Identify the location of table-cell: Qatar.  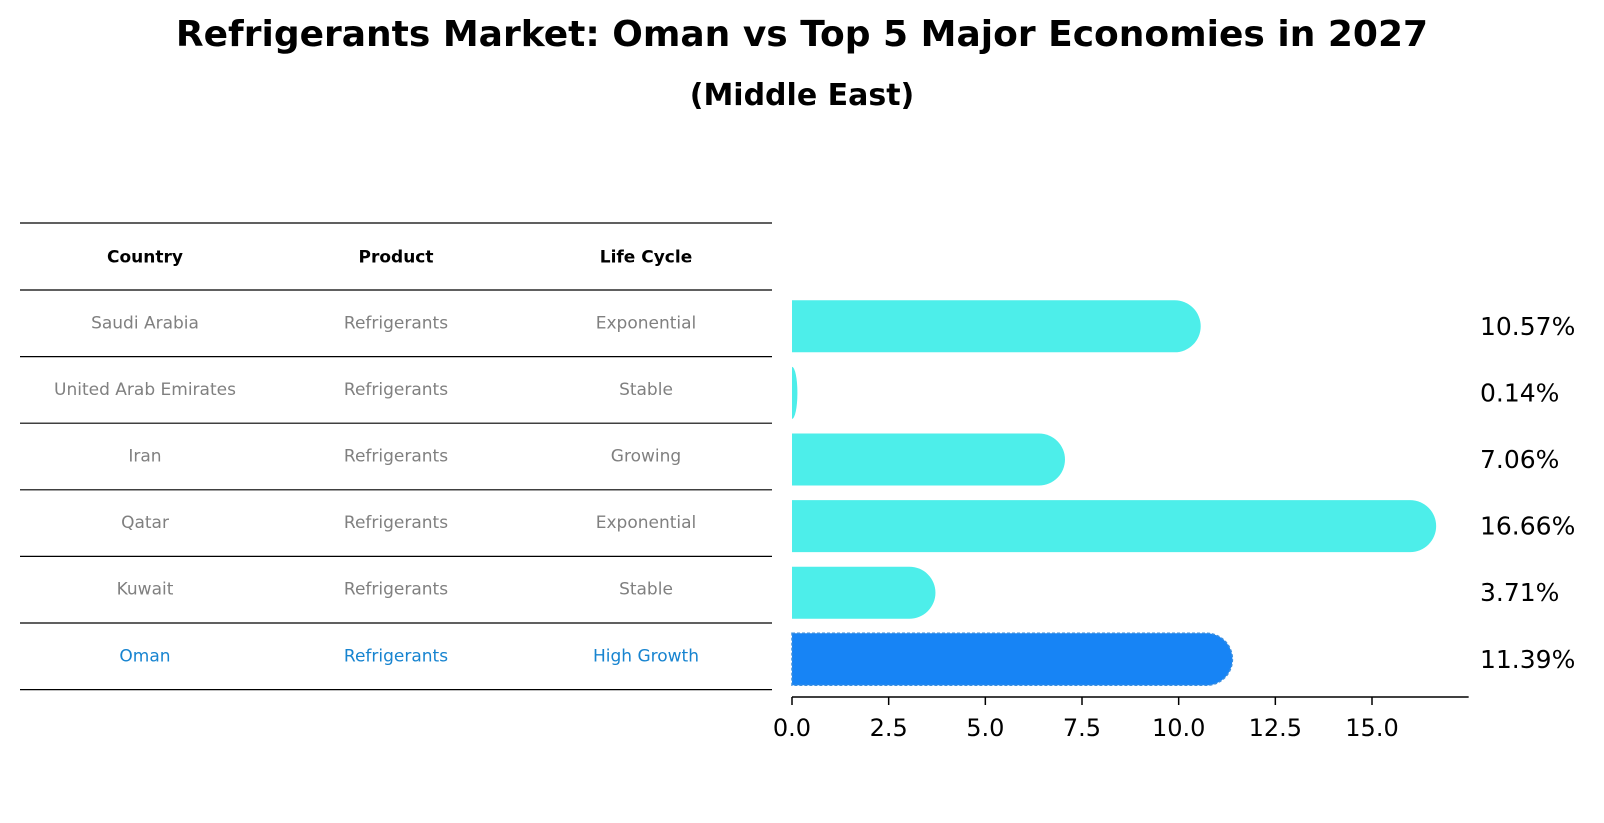
(145, 523).